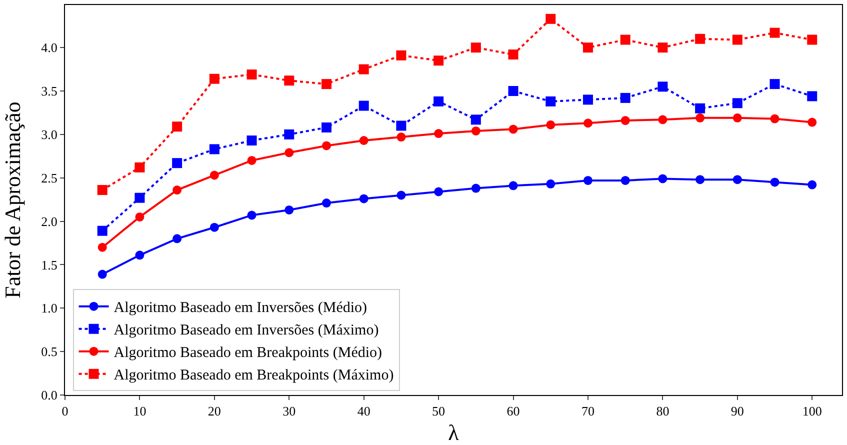 This screenshot has height=445, width=847. I want to click on y-tick-label: 1.5, so click(49, 264).